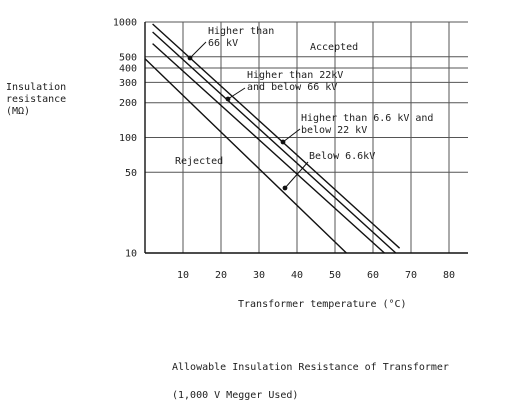 This screenshot has height=416, width=531. Describe the element at coordinates (367, 118) in the screenshot. I see `line-label-text: Higher than 6.6 kV and` at that location.